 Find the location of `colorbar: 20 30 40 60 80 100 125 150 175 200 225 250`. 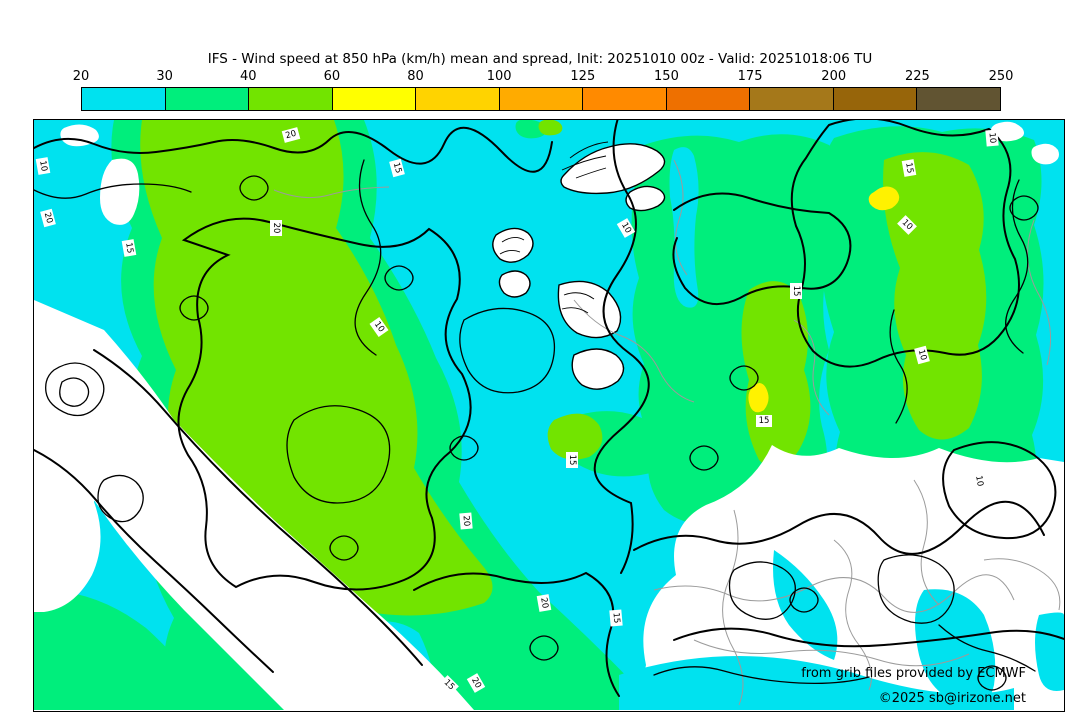

colorbar: 20 30 40 60 80 100 125 150 175 200 225 250 is located at coordinates (543, 90).